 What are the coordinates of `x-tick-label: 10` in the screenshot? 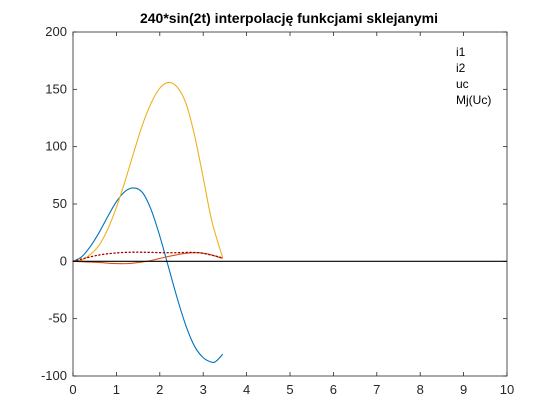 It's located at (507, 389).